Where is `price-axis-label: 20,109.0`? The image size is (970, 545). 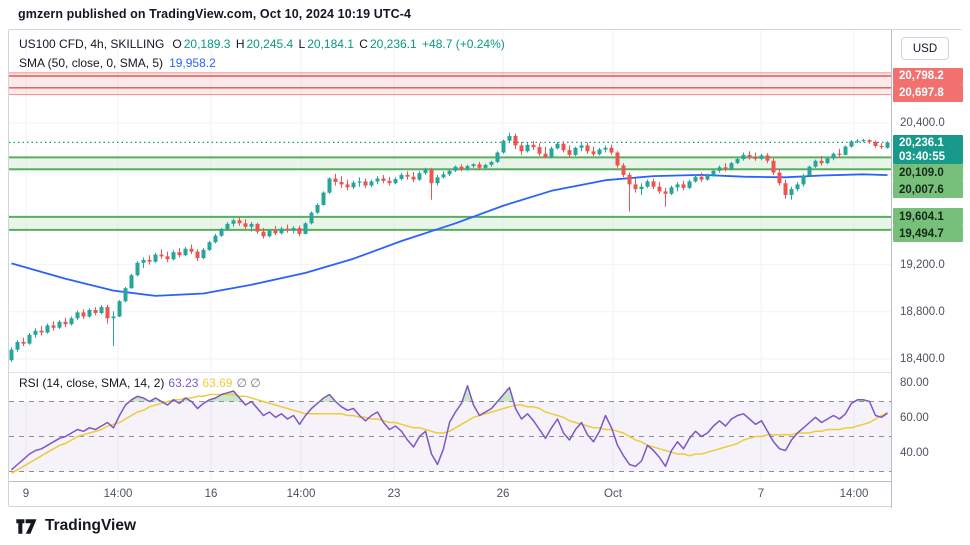 price-axis-label: 20,109.0 is located at coordinates (928, 173).